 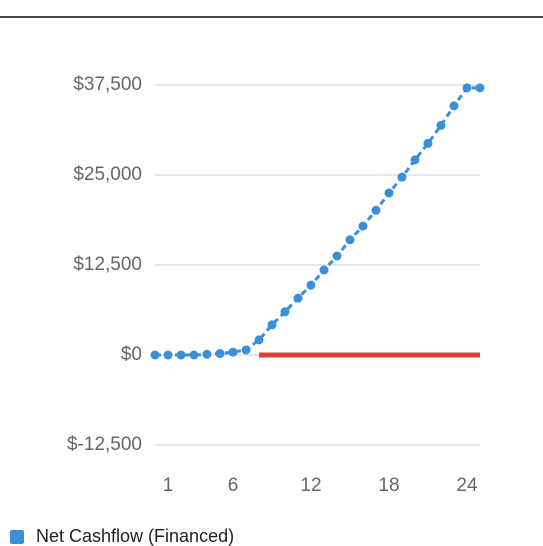 I want to click on x-tick-label: 12, so click(x=310, y=485).